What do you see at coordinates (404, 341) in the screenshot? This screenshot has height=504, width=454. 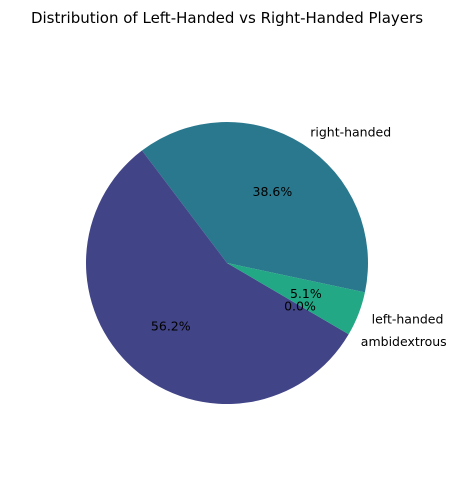 I see `slice-label: ambidextrous` at bounding box center [404, 341].